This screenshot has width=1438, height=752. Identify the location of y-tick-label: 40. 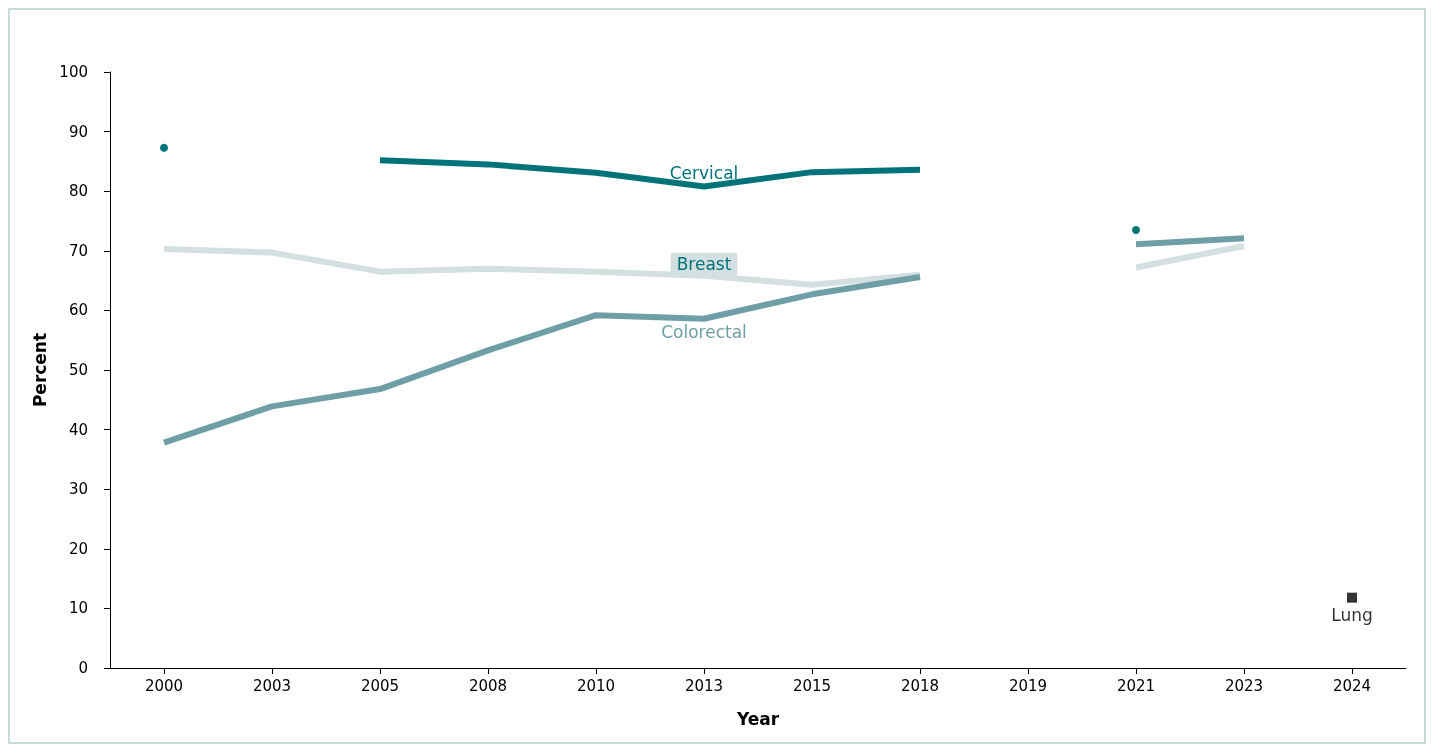
(78, 429).